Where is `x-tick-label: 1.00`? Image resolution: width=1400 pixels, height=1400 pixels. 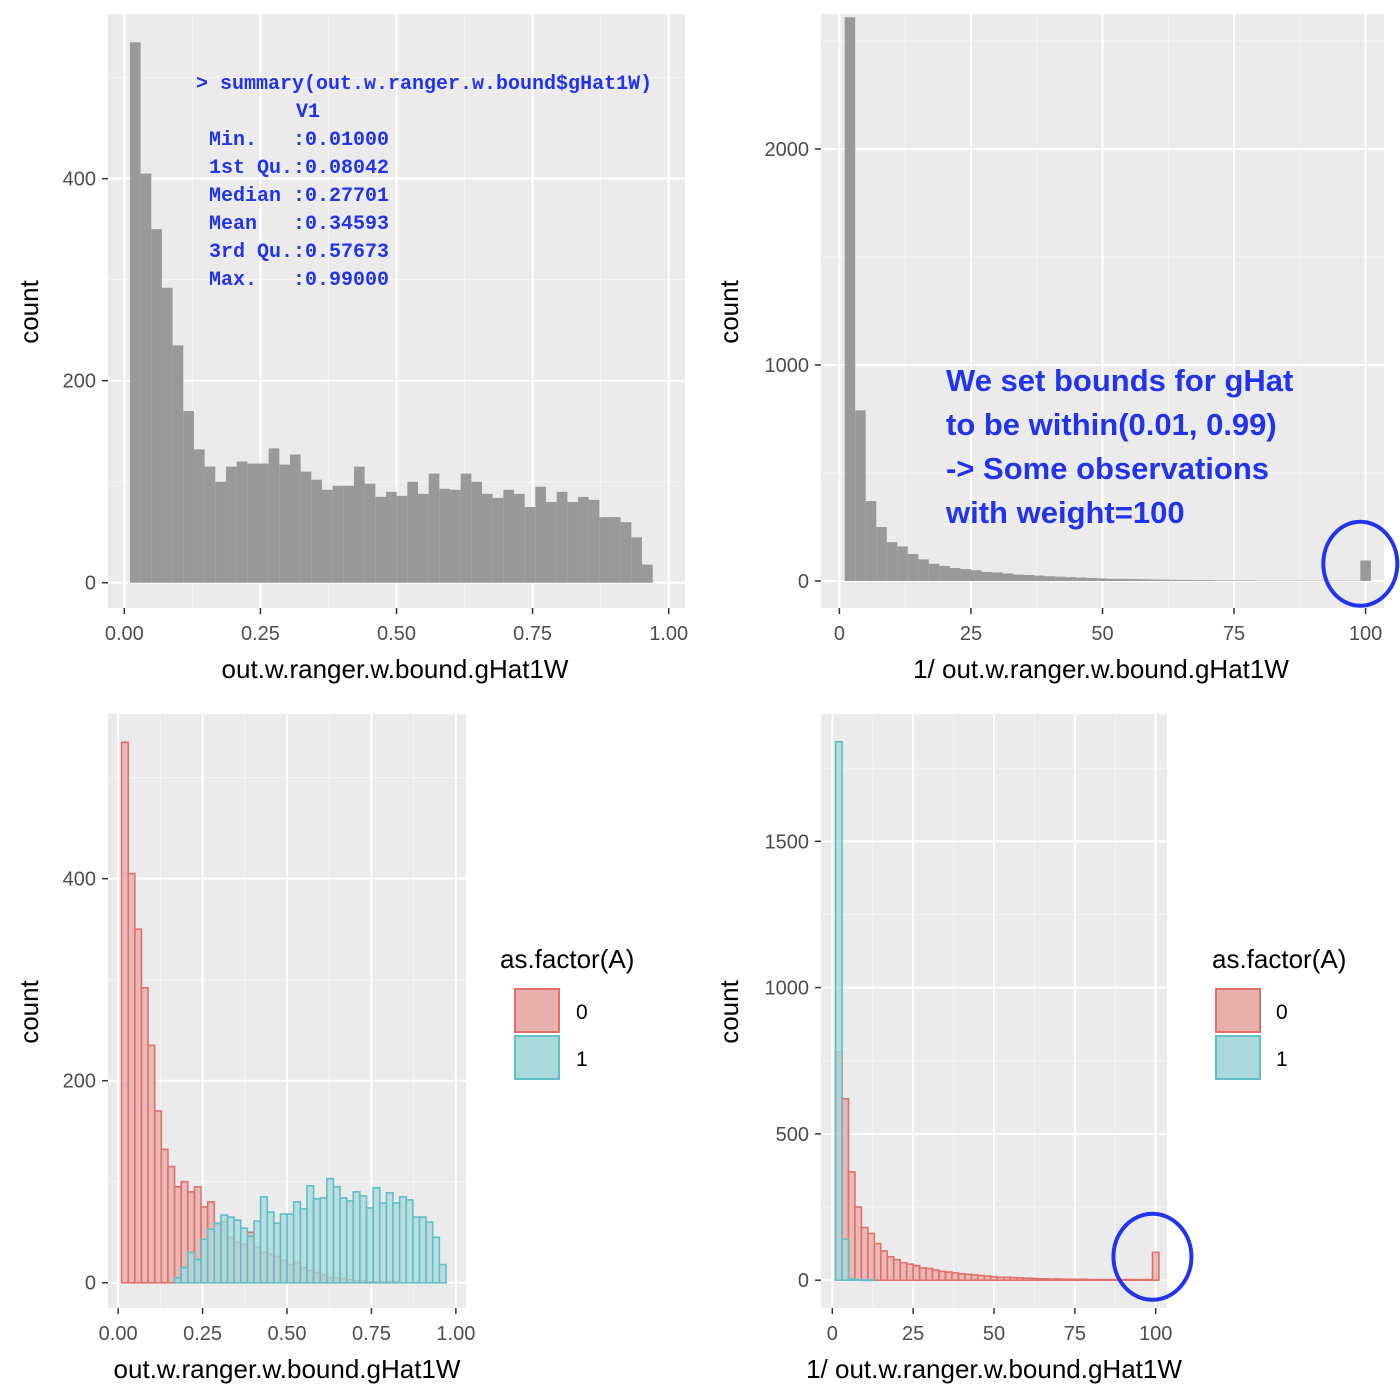
x-tick-label: 1.00 is located at coordinates (668, 634).